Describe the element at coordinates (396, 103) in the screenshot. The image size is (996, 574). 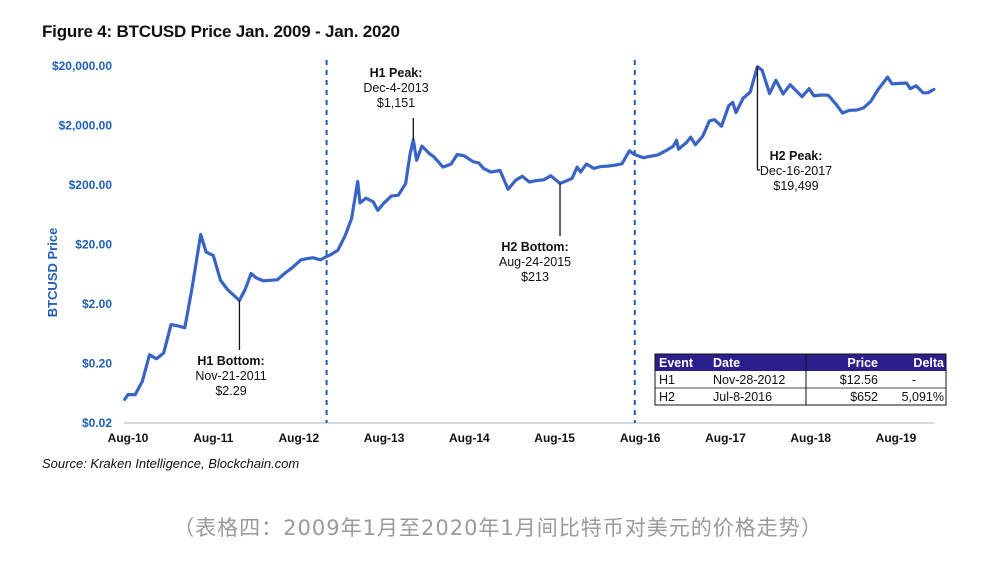
I see `annotation-price: $1,151` at that location.